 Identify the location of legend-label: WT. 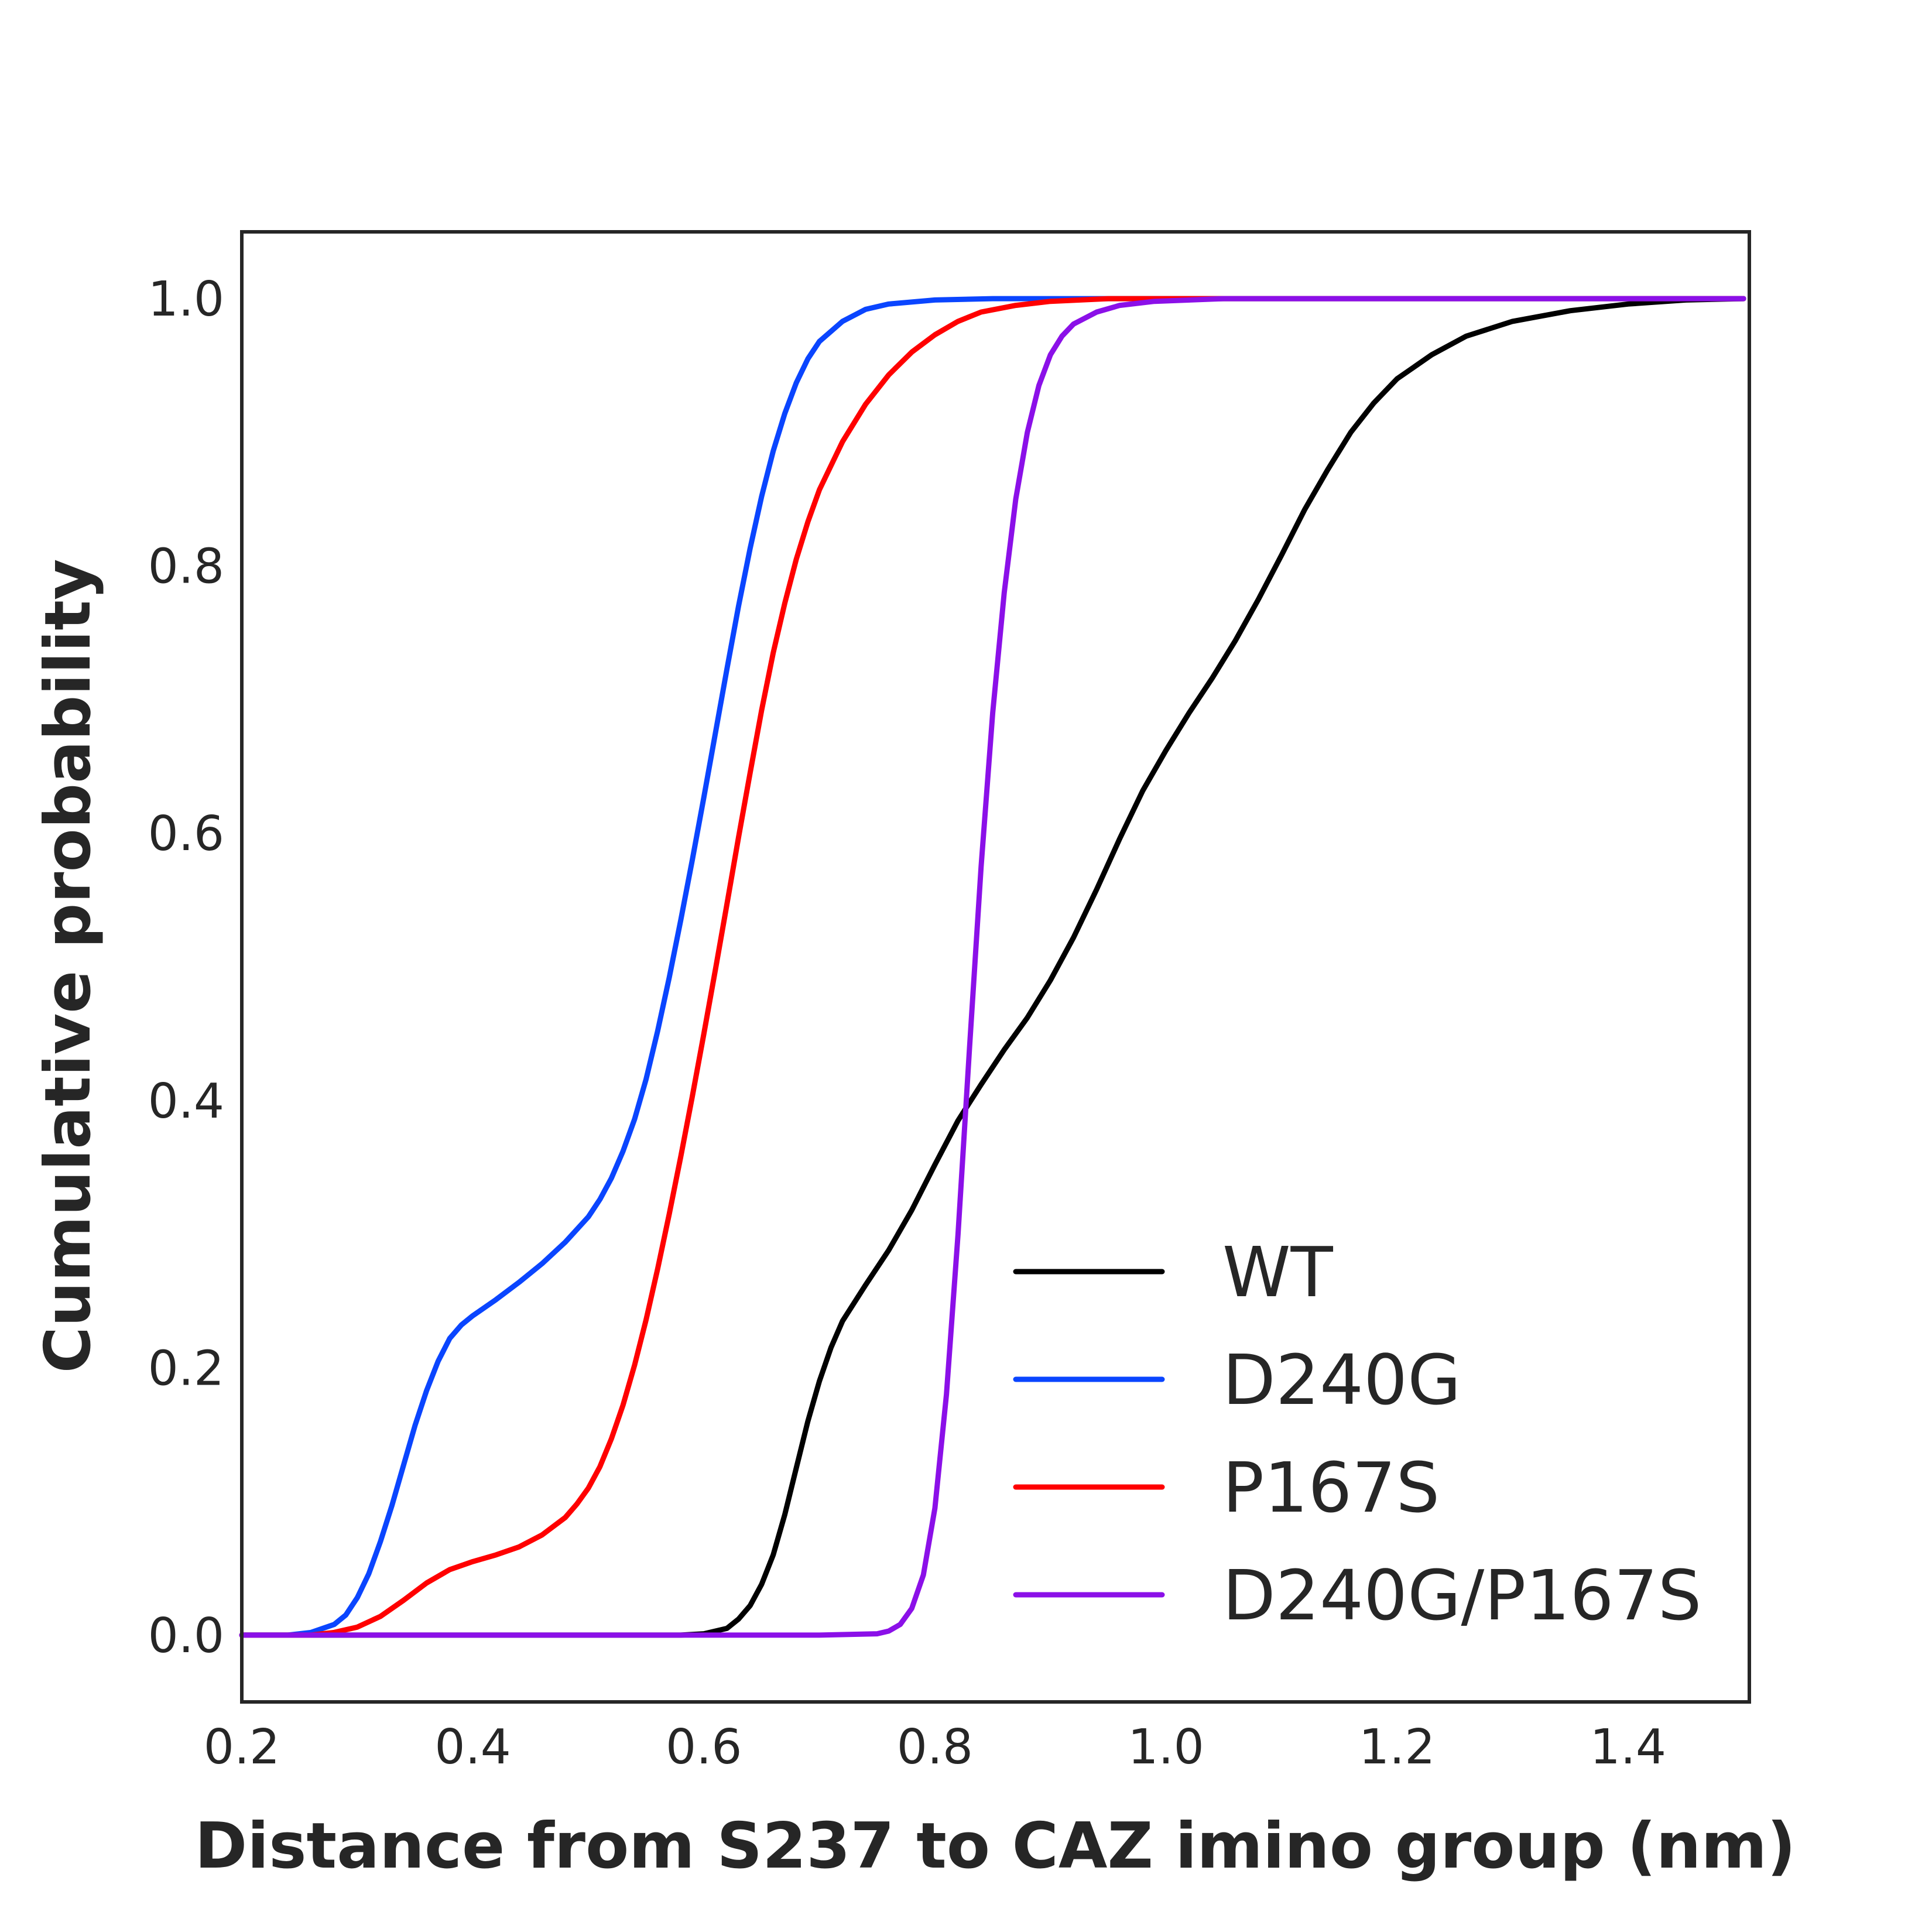
(1278, 1272).